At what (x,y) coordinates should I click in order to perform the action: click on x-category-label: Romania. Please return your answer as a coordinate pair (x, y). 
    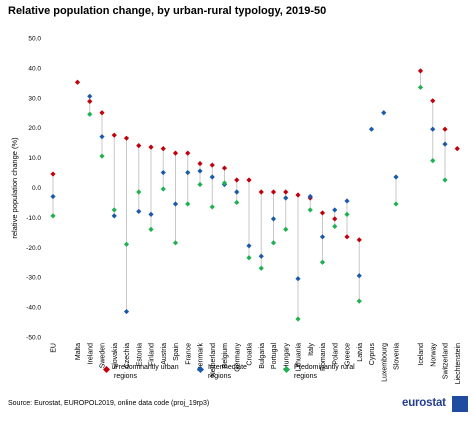
    Looking at the image, I should click on (323, 357).